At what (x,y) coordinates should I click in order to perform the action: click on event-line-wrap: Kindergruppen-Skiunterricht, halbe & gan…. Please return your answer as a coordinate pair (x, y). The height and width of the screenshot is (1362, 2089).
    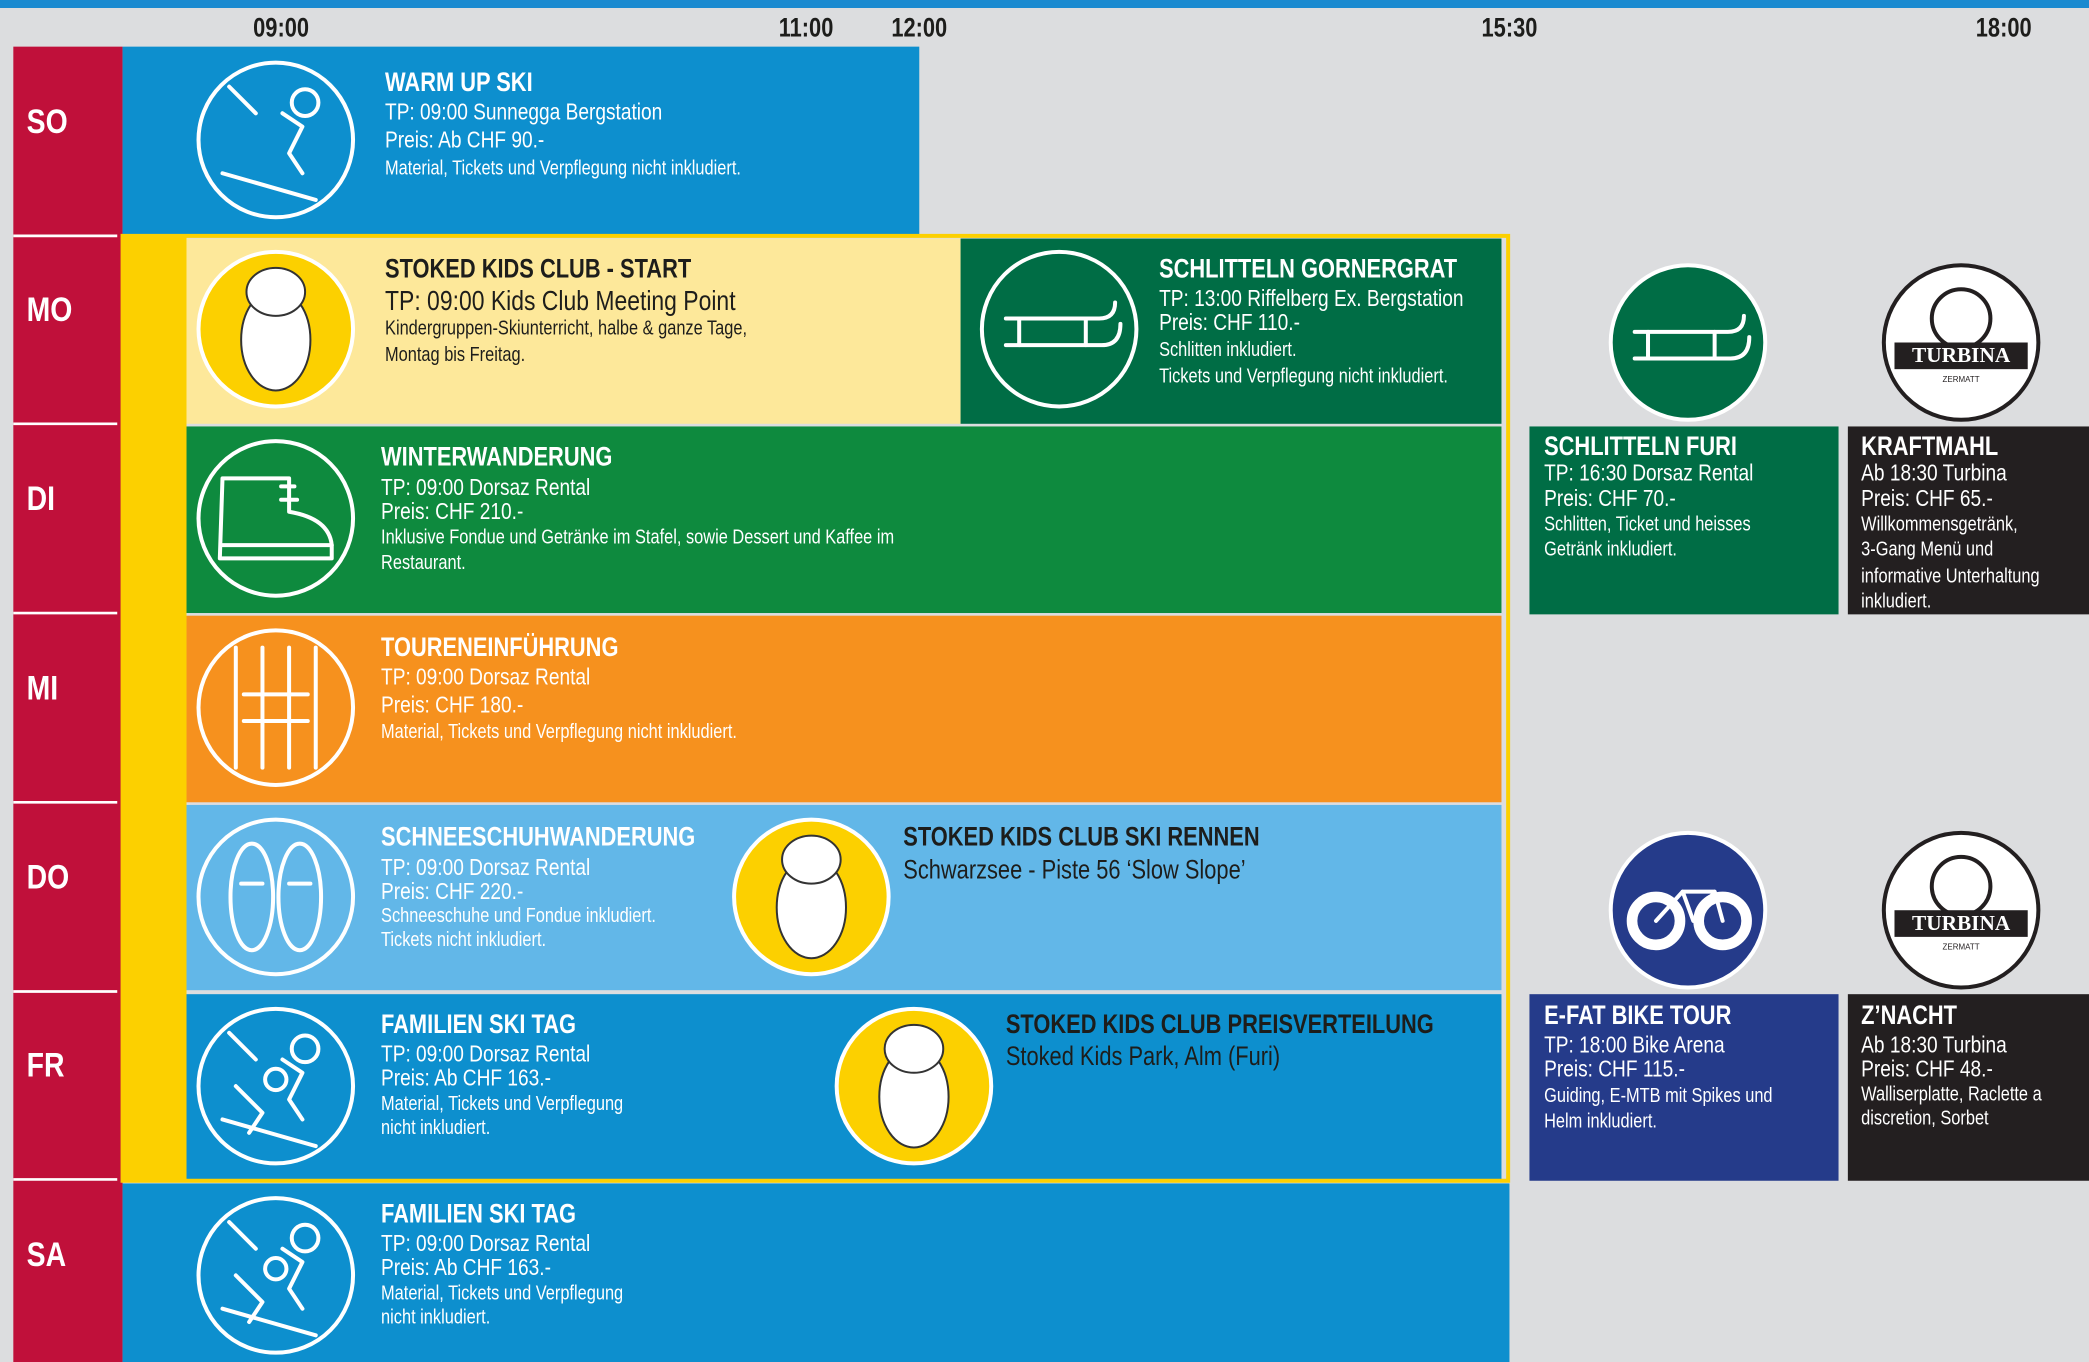
    Looking at the image, I should click on (566, 327).